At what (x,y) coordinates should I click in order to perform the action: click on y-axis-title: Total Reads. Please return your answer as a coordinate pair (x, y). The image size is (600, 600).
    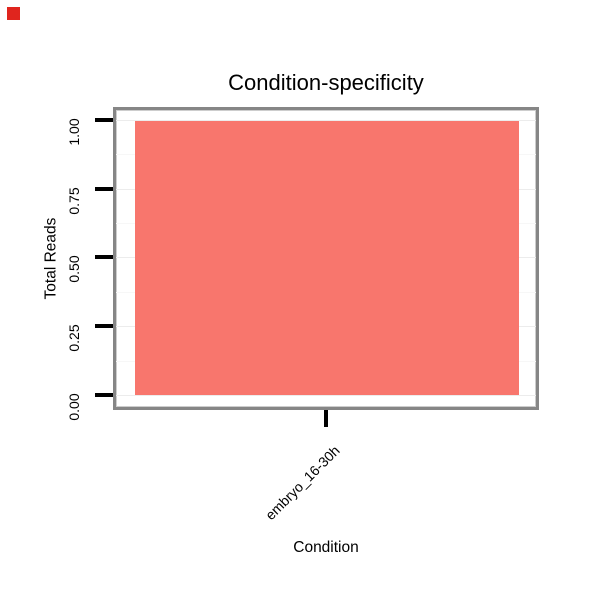
    Looking at the image, I should click on (51, 258).